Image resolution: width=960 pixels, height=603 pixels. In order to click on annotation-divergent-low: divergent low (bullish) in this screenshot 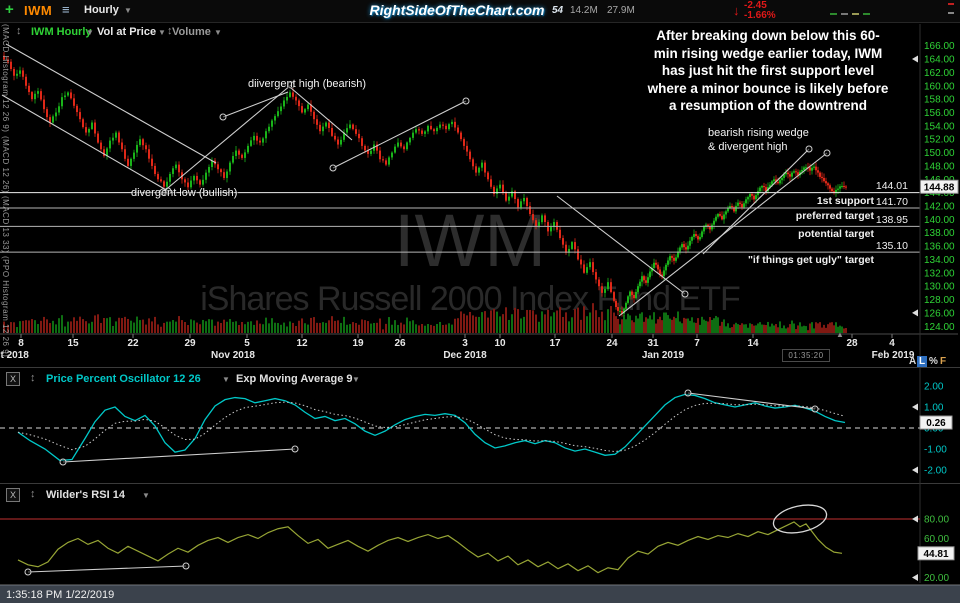, I will do `click(184, 193)`.